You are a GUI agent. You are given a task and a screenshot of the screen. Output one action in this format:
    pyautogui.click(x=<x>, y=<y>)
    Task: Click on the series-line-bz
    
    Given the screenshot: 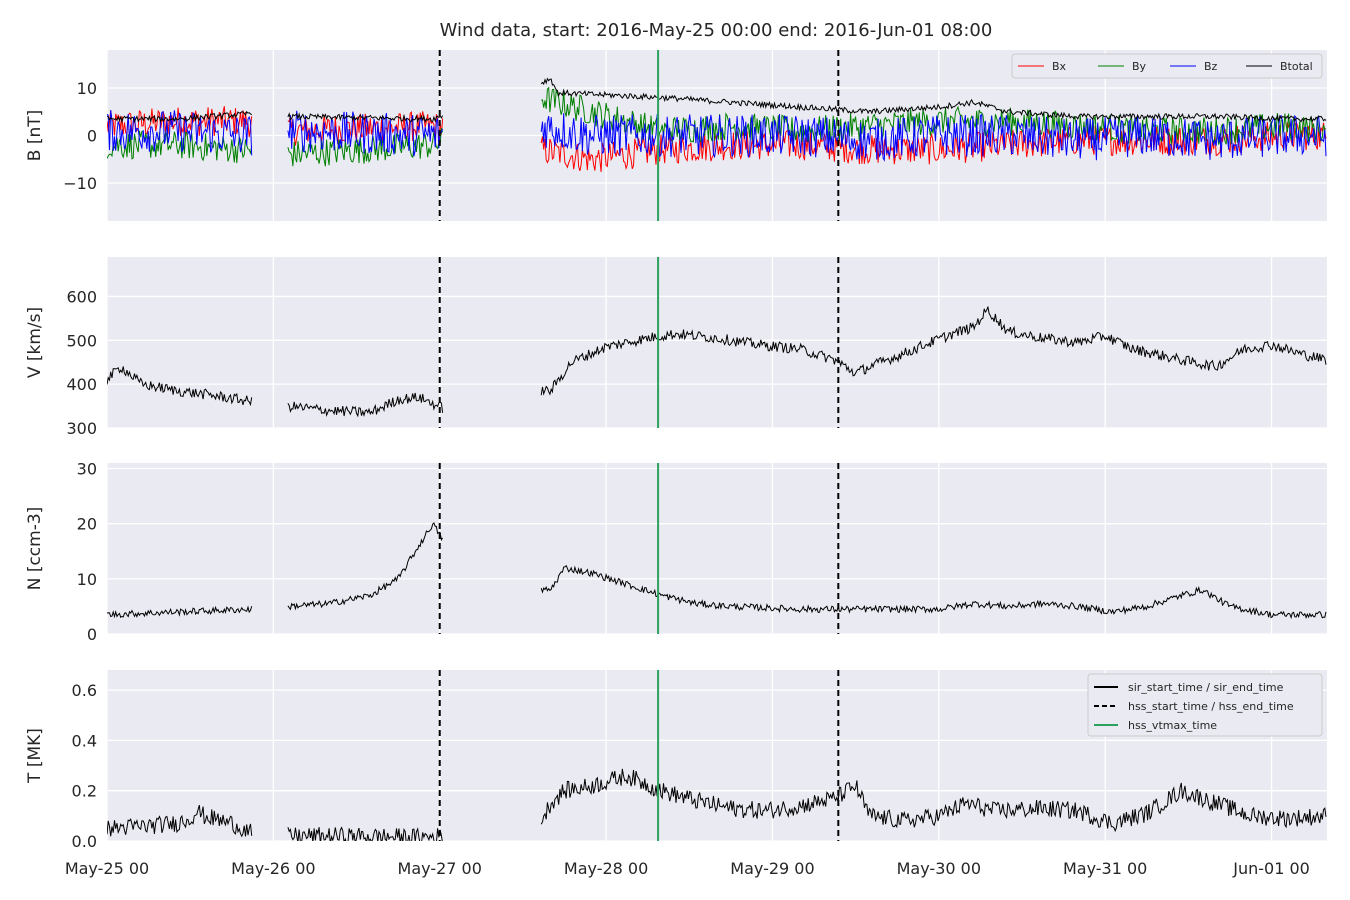 What is the action you would take?
    pyautogui.click(x=717, y=135)
    